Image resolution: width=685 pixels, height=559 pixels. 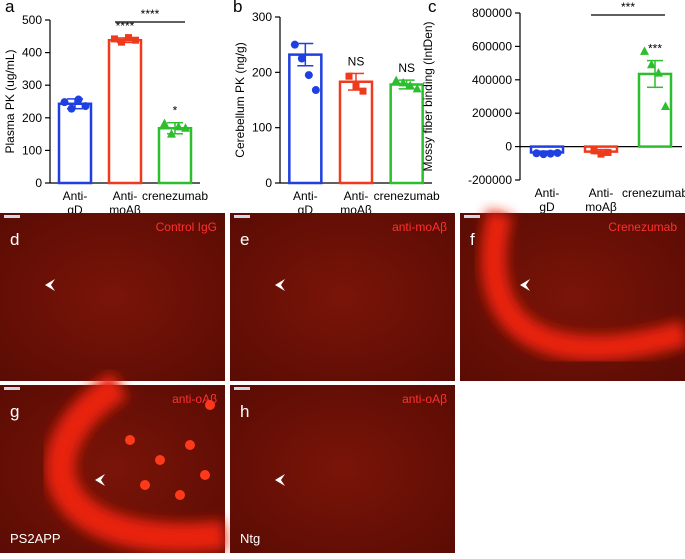 I want to click on micrograph: e anti-moAβ, so click(x=342, y=297).